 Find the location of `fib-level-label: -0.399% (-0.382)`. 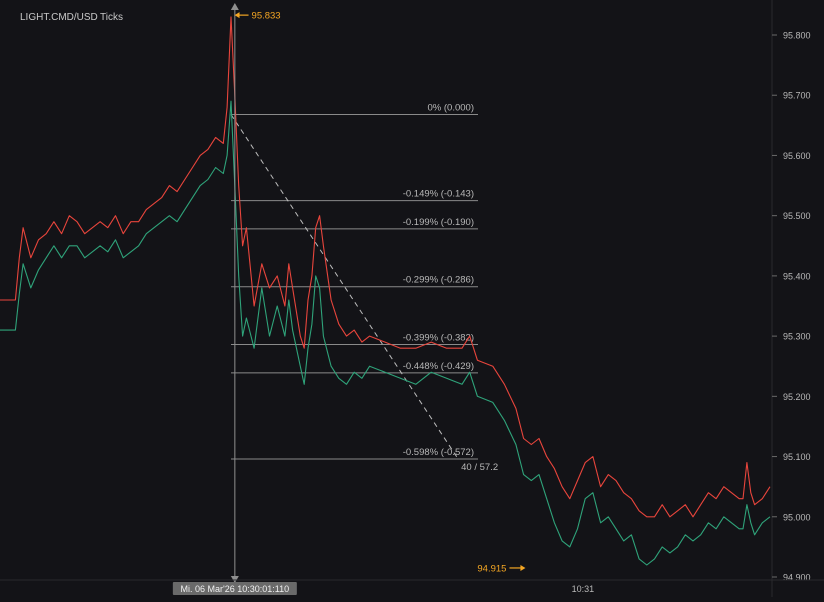

fib-level-label: -0.399% (-0.382) is located at coordinates (438, 338).